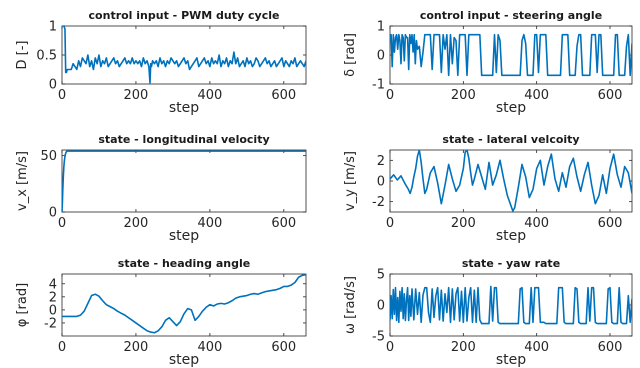  Describe the element at coordinates (53, 284) in the screenshot. I see `y-tick-label: 4` at that location.